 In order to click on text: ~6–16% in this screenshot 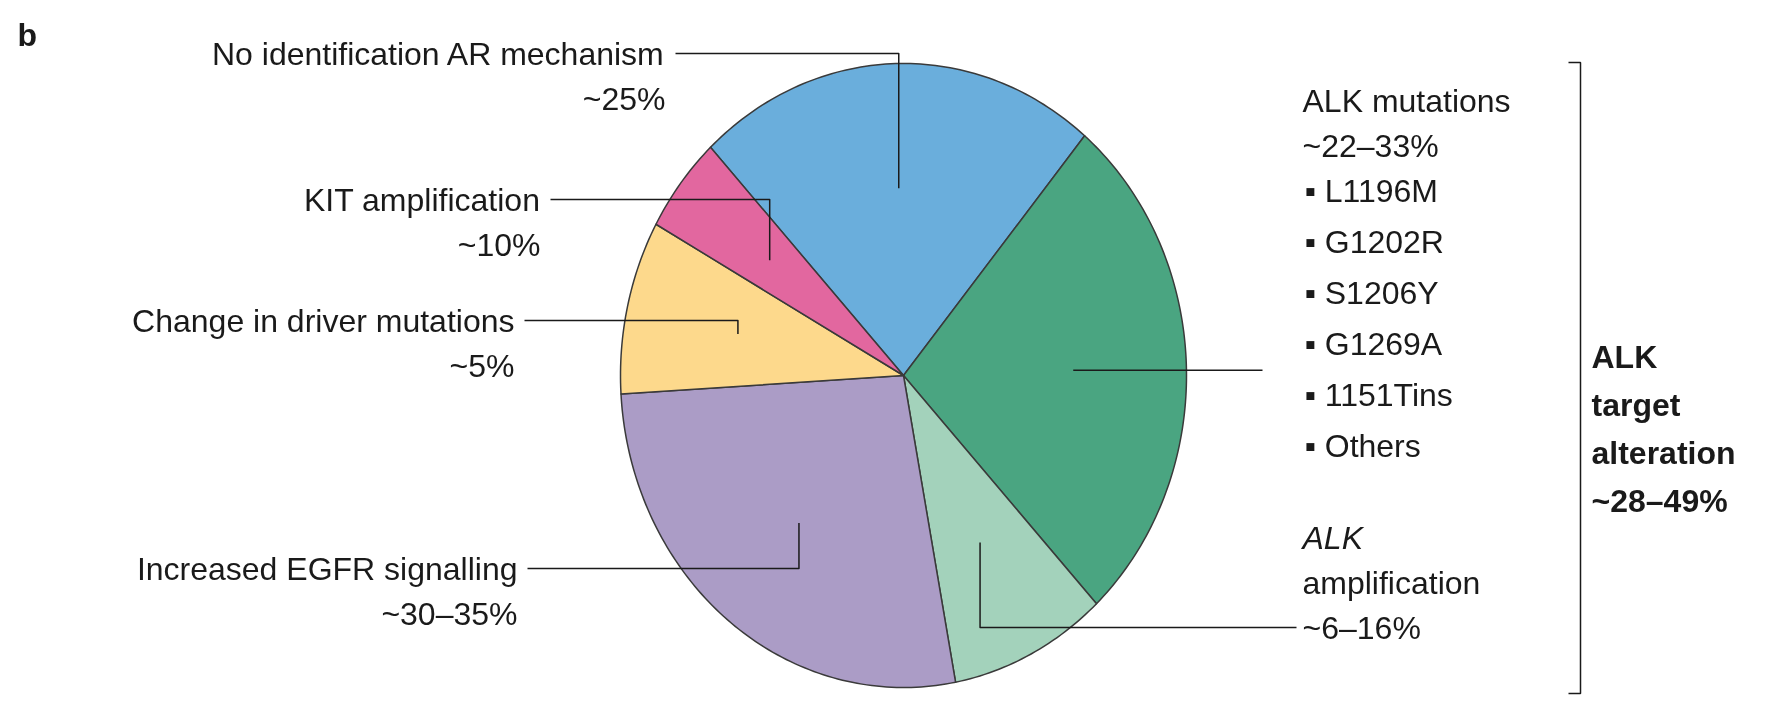, I will do `click(1361, 627)`.